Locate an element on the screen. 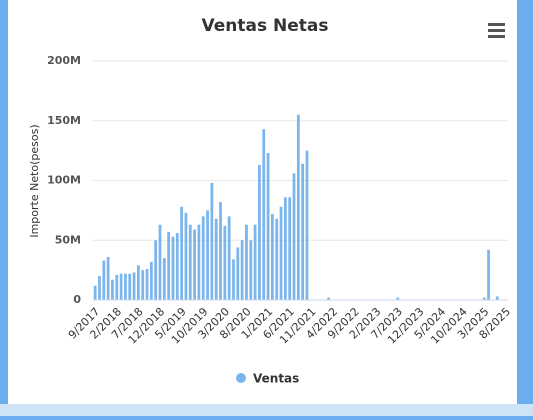 This screenshot has width=533, height=420. legend-label: Ventas is located at coordinates (276, 379).